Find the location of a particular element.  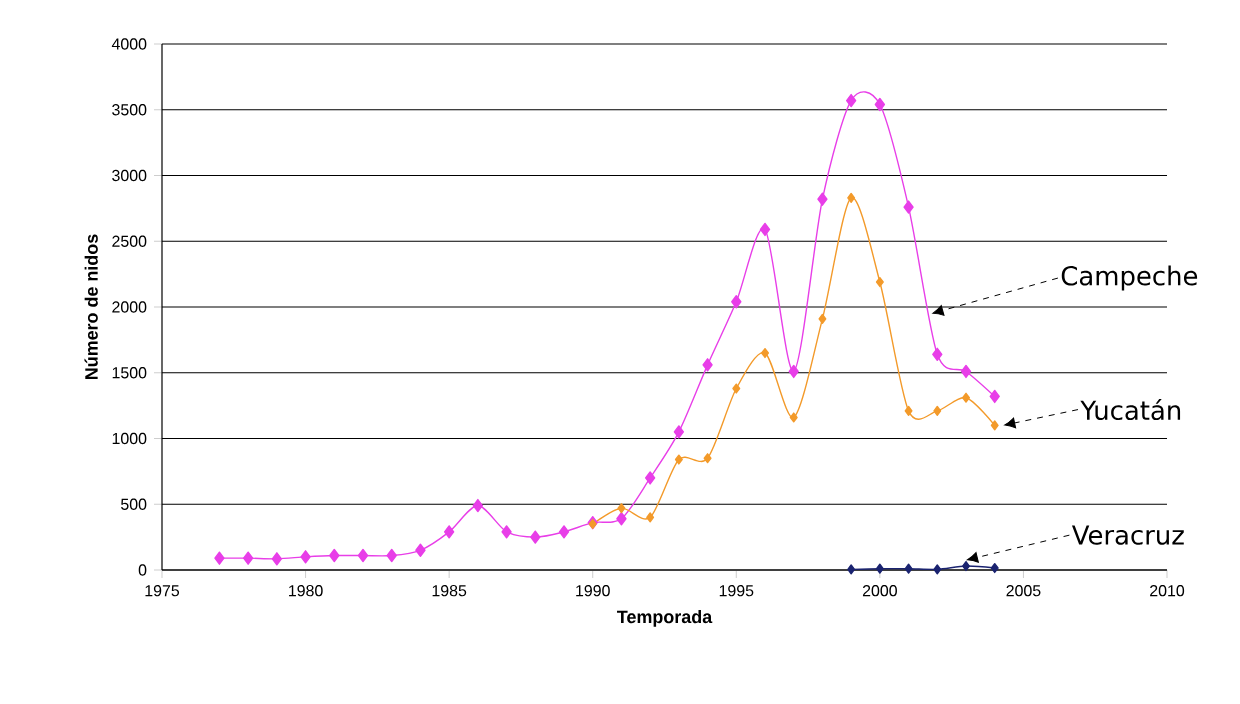

y-tick-label: 2000 is located at coordinates (129, 307).